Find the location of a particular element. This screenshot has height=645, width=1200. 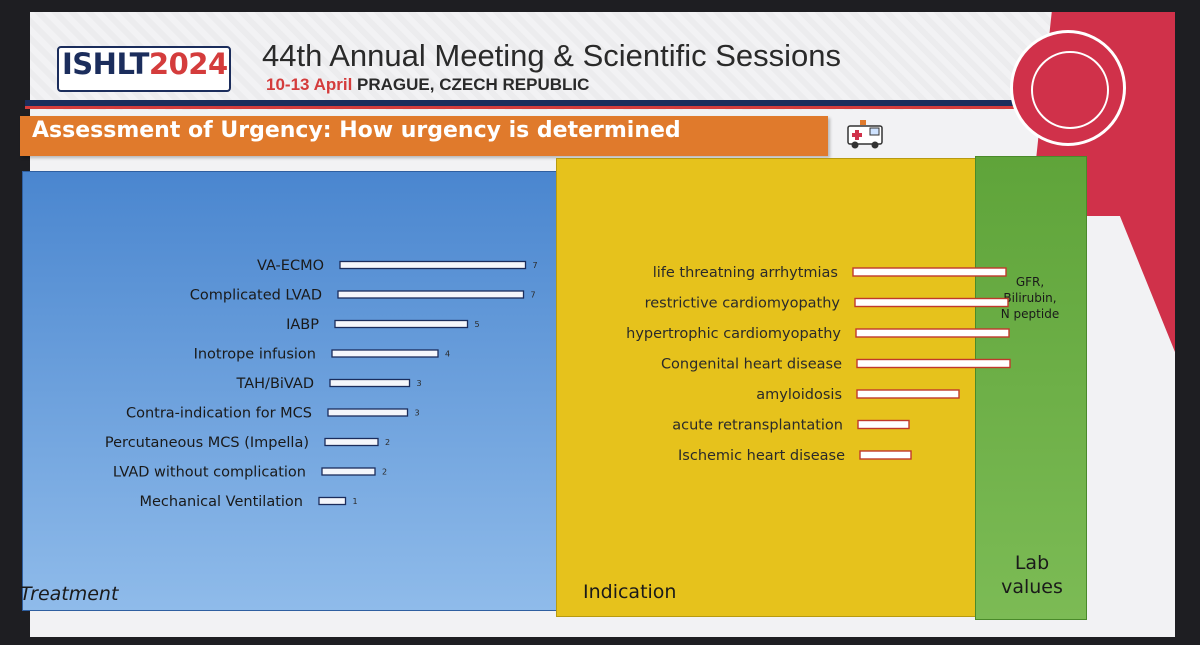

treatment-category-label: Complicated LVAD is located at coordinates (256, 296).